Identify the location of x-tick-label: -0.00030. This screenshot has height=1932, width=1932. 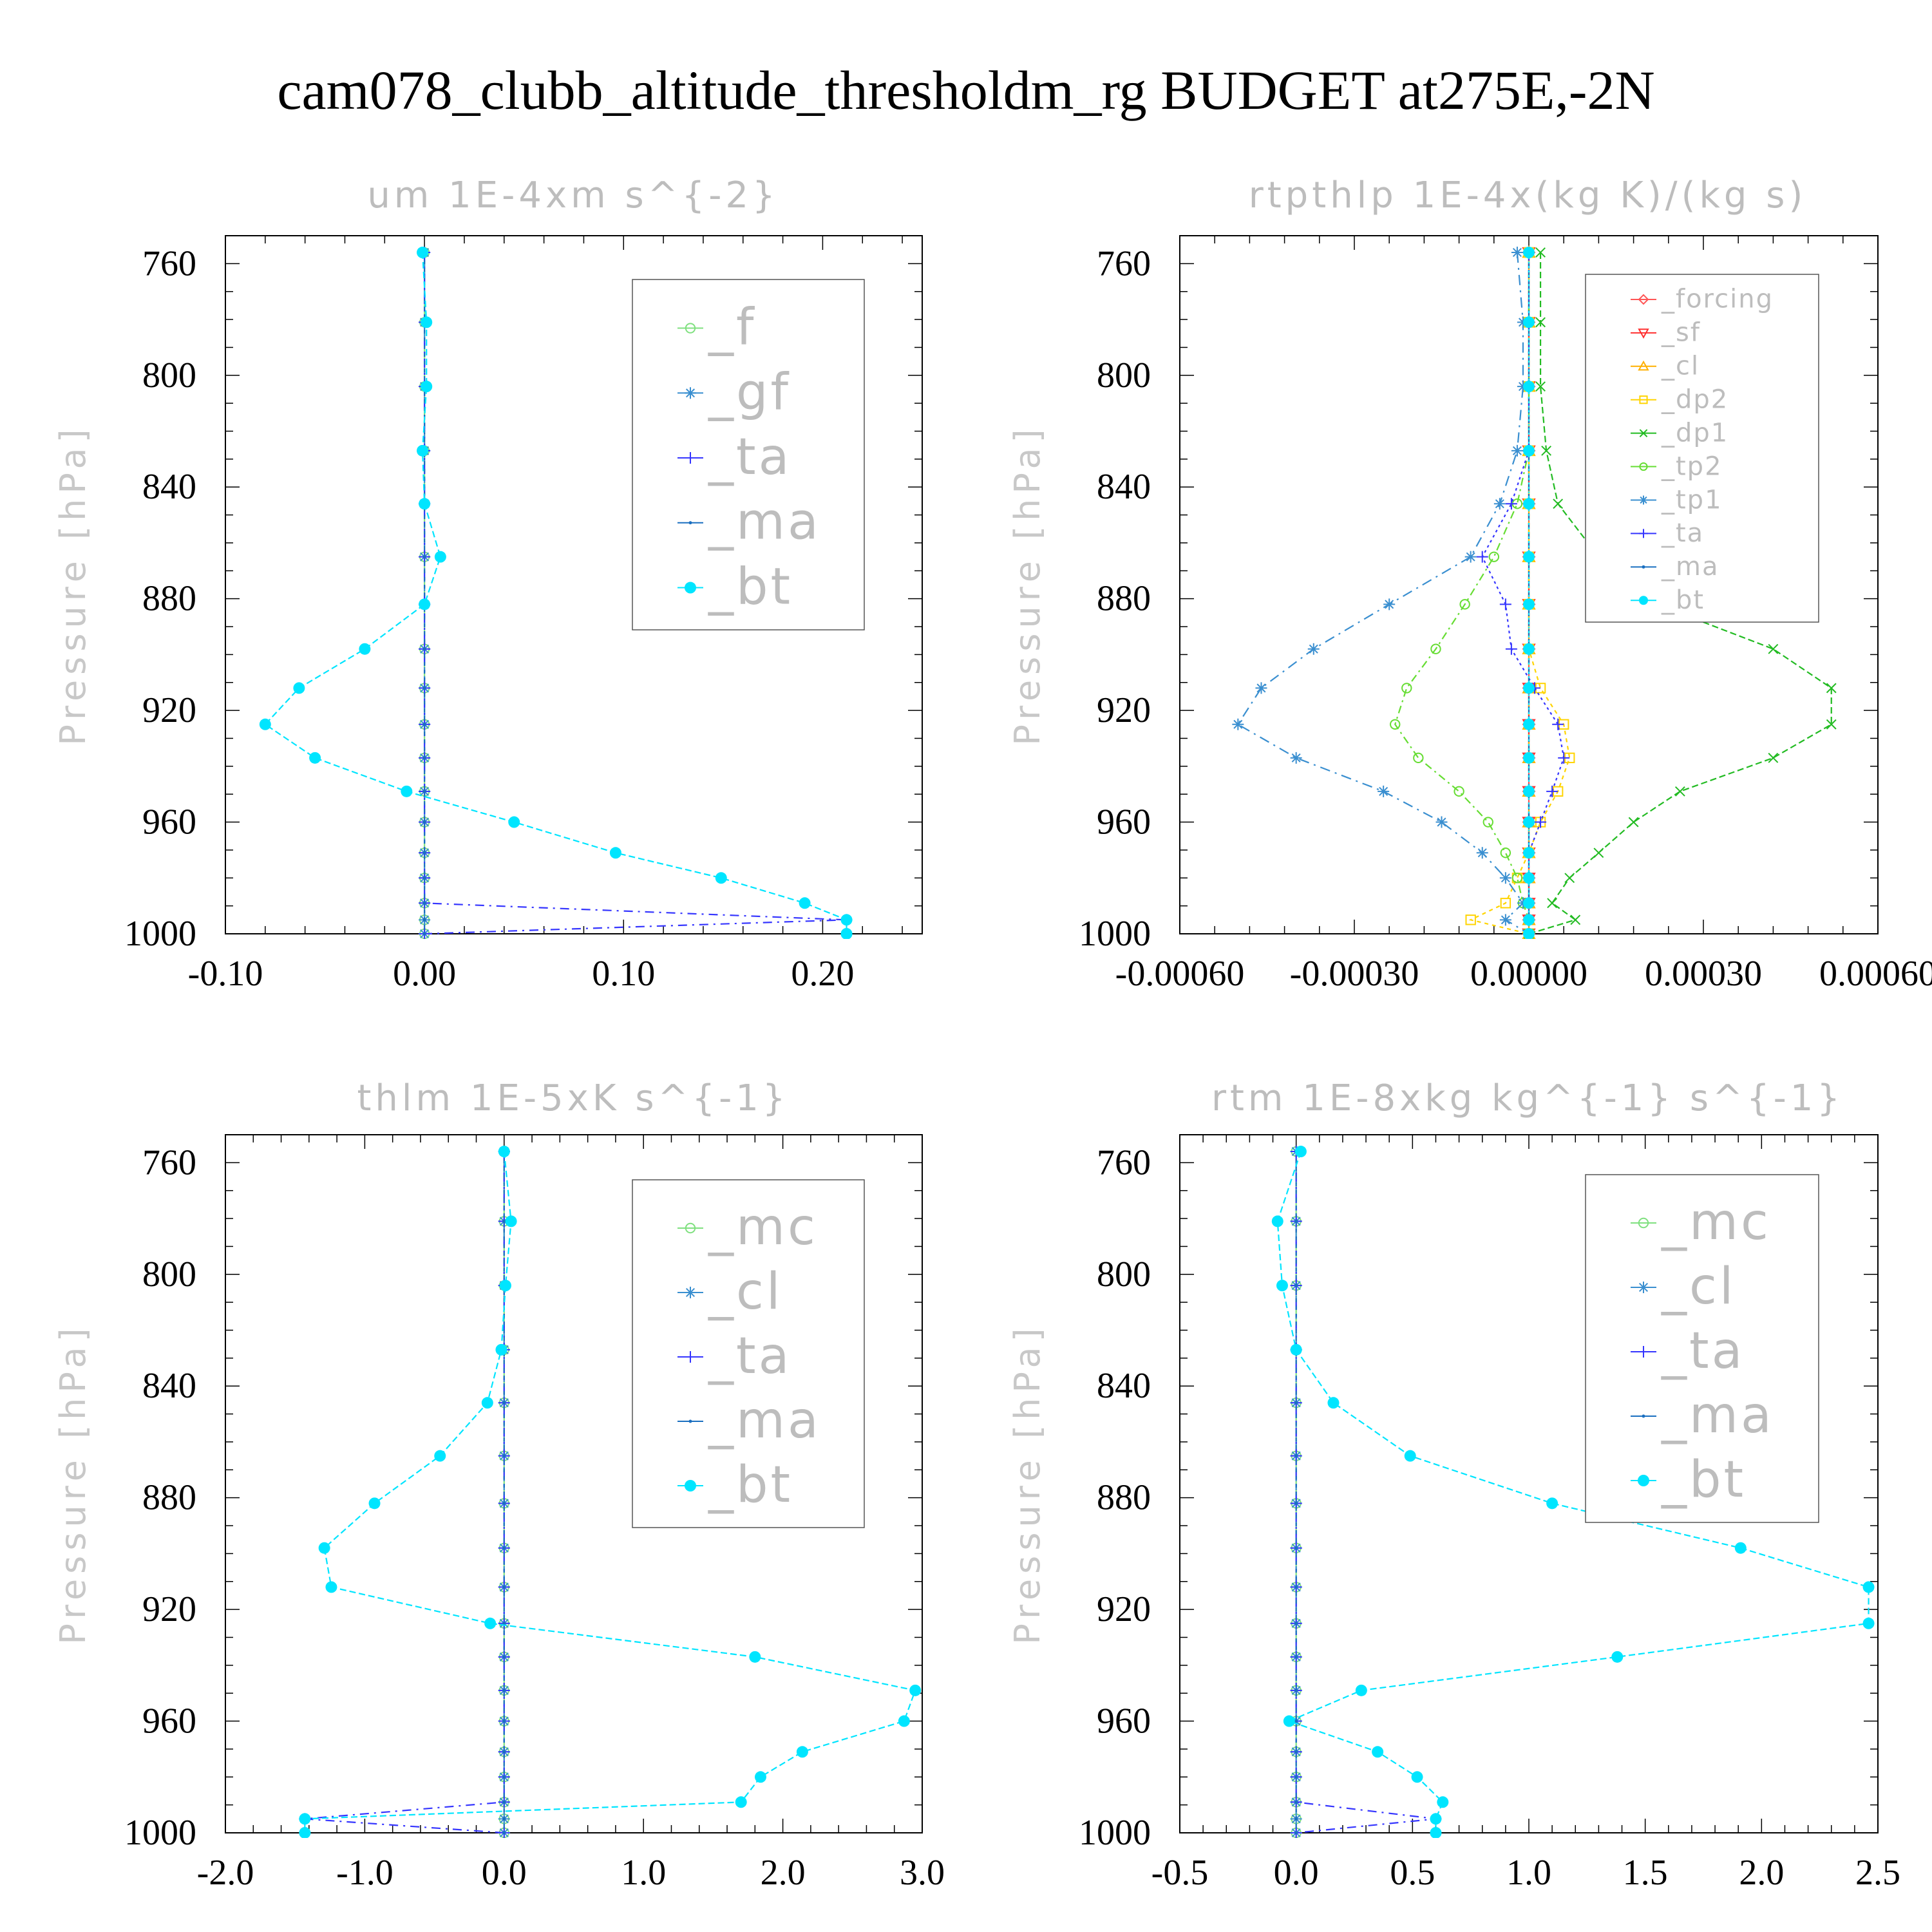
(1354, 974).